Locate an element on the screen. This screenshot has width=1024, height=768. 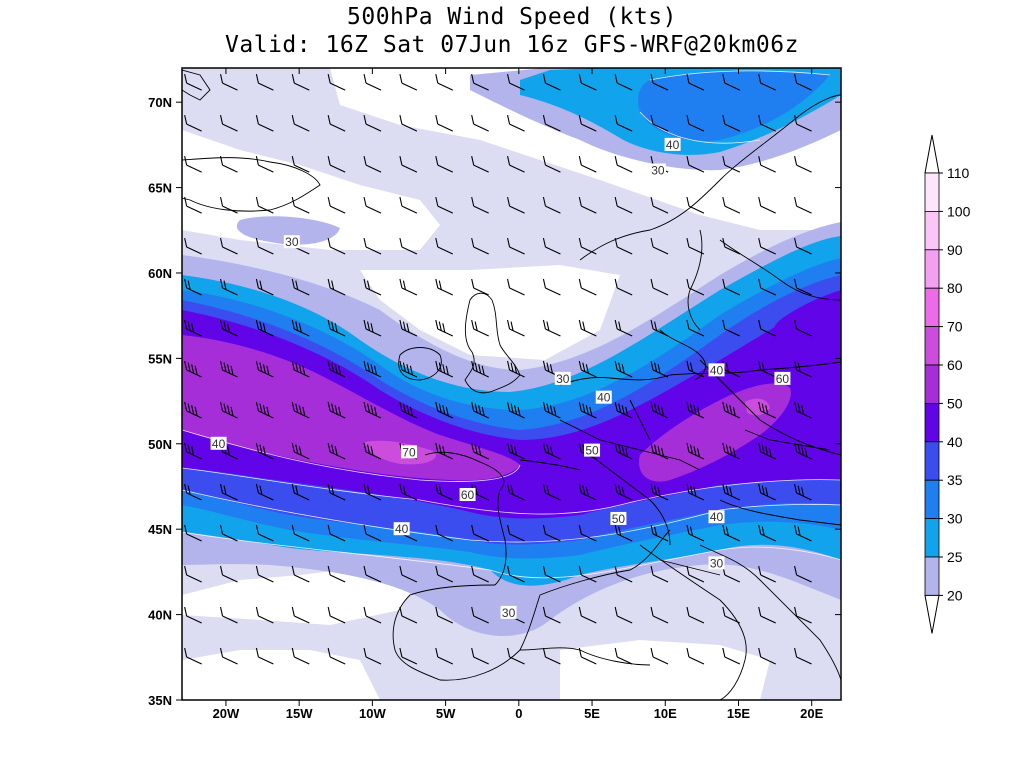
svg-text: 45N is located at coordinates (160, 529).